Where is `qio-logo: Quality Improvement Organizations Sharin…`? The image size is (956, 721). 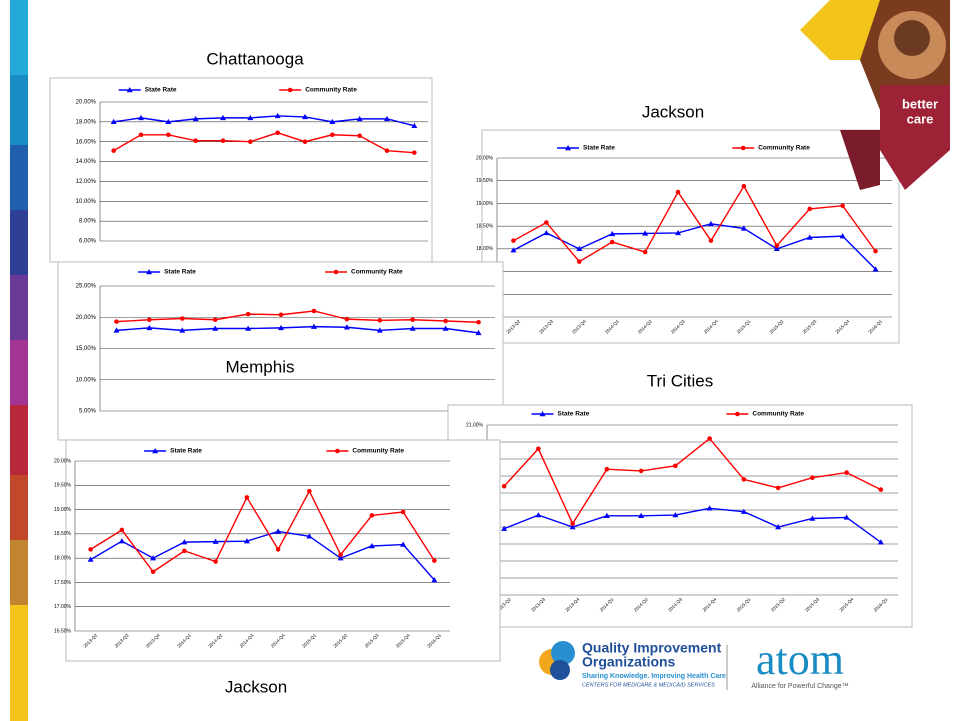 qio-logo: Quality Improvement Organizations Sharin… is located at coordinates (633, 664).